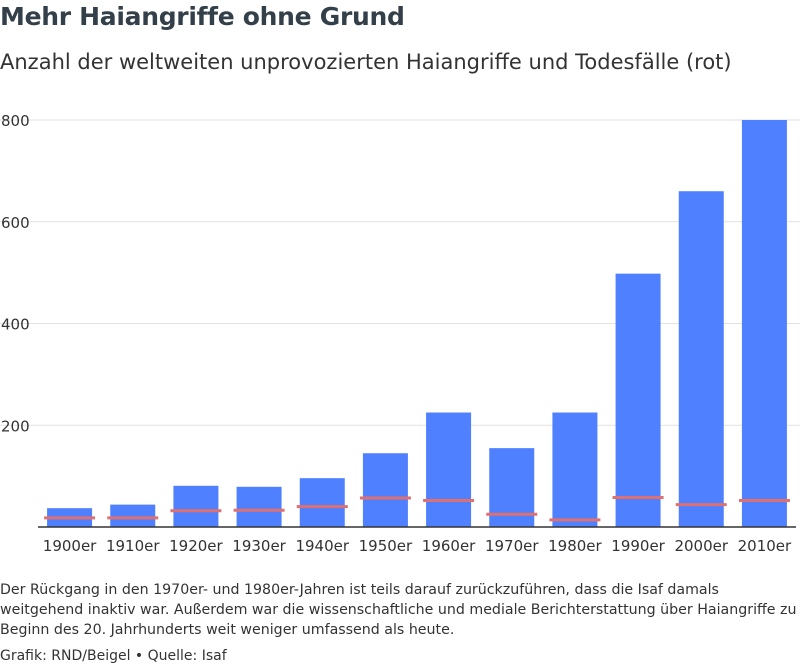  Describe the element at coordinates (133, 546) in the screenshot. I see `x-tick-label: 1910er` at that location.